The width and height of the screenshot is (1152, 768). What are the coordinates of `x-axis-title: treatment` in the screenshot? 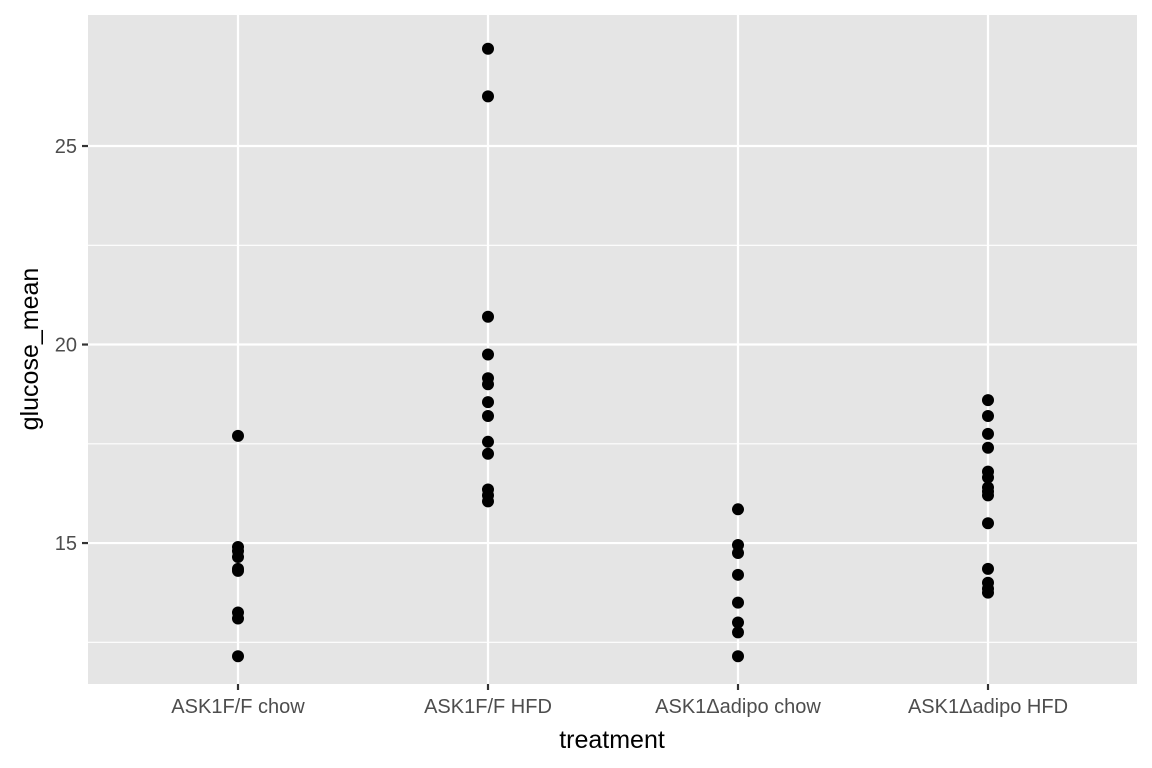 It's located at (612, 740).